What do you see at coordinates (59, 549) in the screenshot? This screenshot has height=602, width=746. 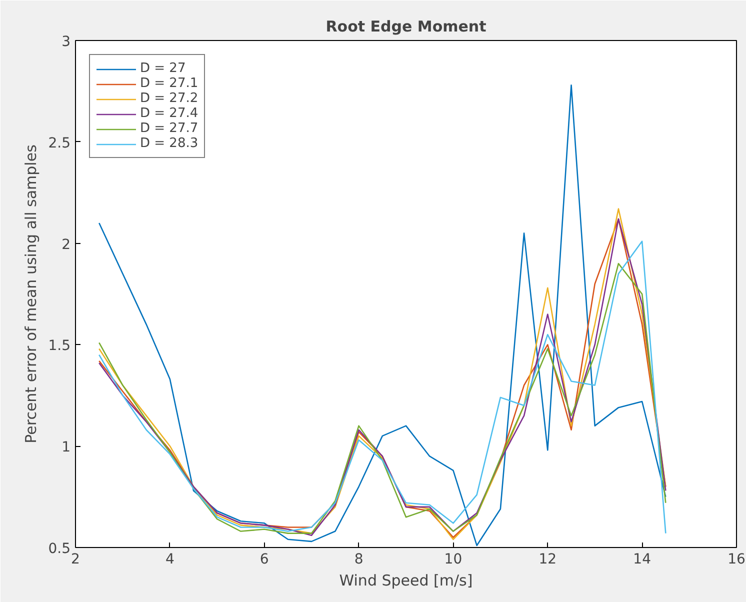 I see `y-tick-label: 0.5` at bounding box center [59, 549].